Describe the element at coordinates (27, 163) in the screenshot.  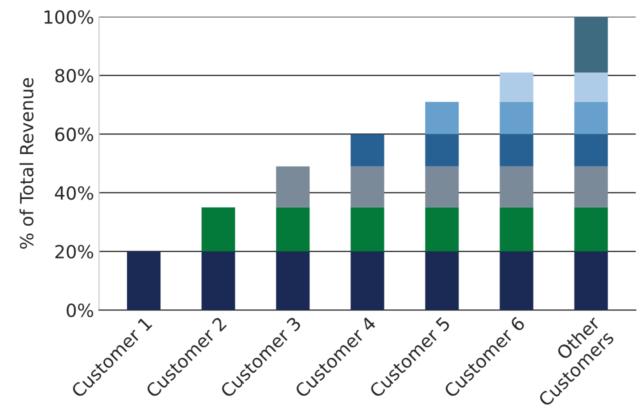
I see `y-axis-title: % of Total Revenue` at that location.